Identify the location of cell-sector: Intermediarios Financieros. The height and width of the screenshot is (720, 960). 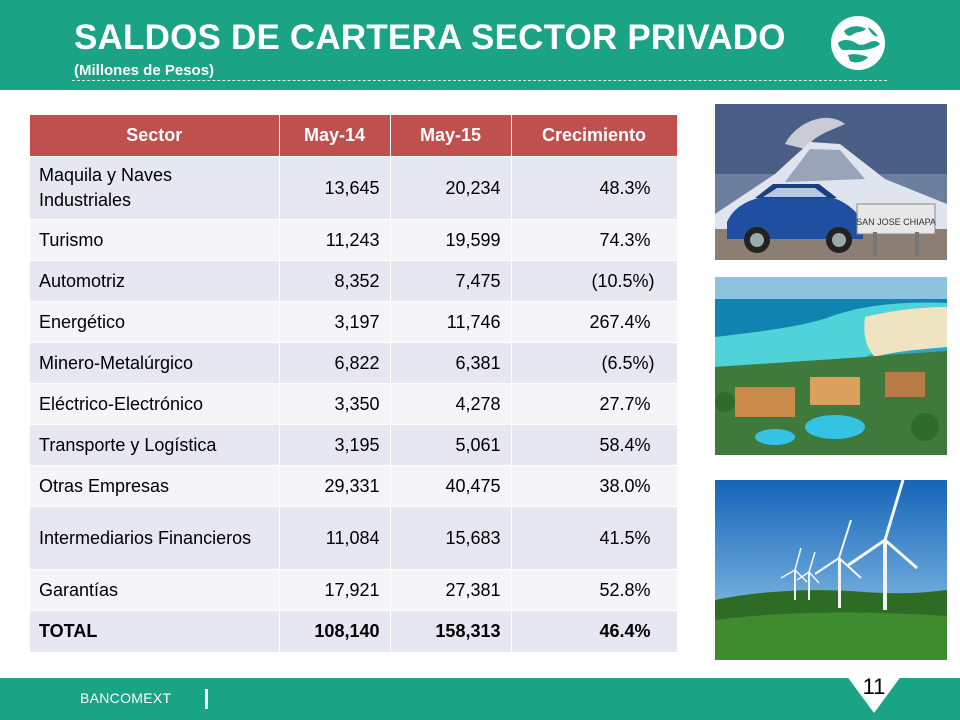
(155, 538).